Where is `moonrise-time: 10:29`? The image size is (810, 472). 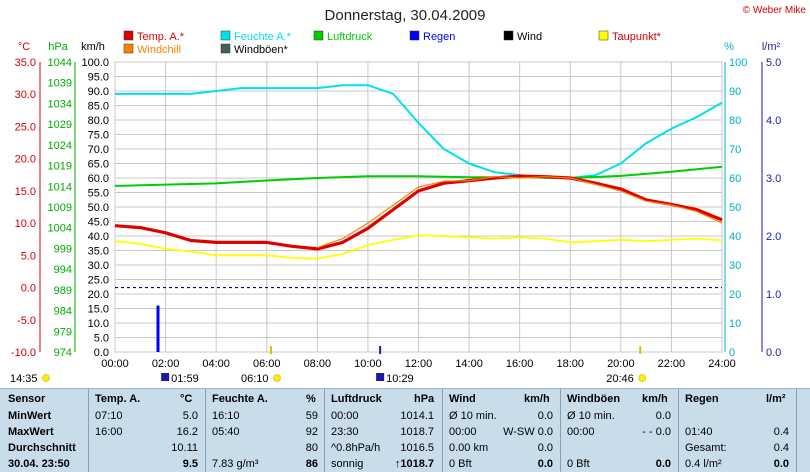
moonrise-time: 10:29 is located at coordinates (400, 379).